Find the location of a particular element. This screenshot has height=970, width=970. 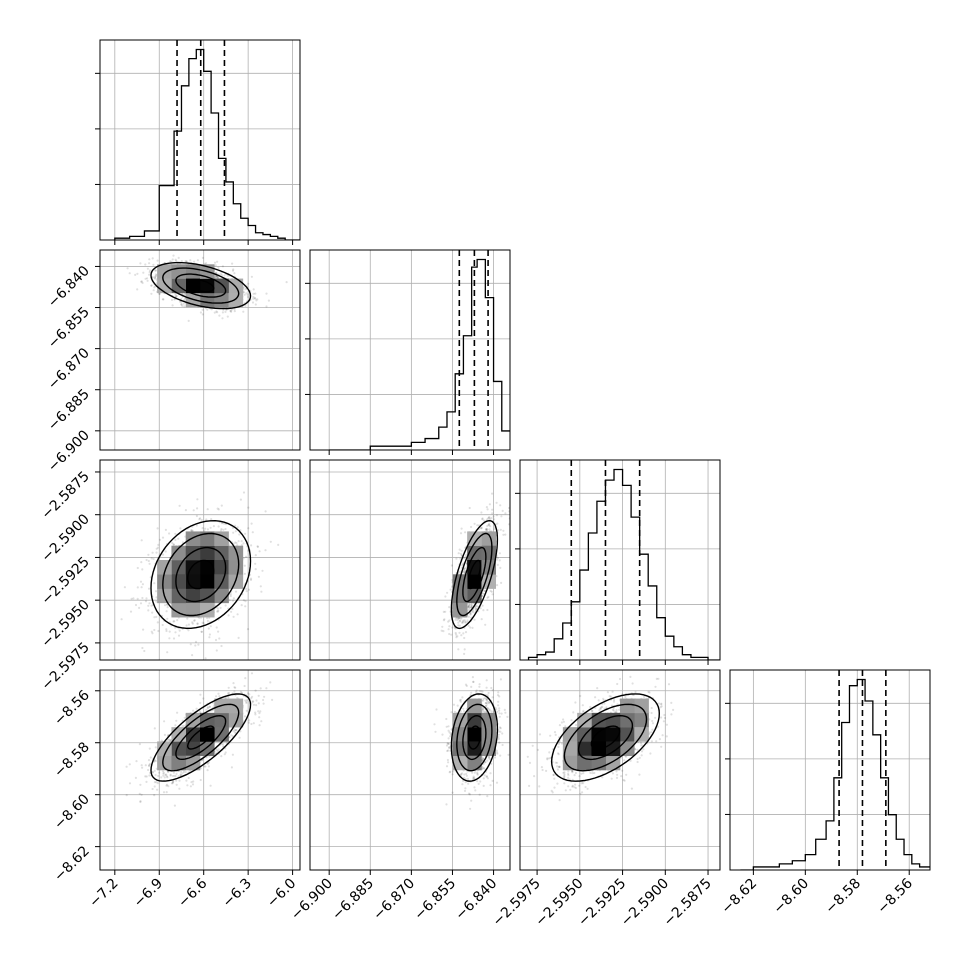

x-tick-label: −8.56 is located at coordinates (895, 896).